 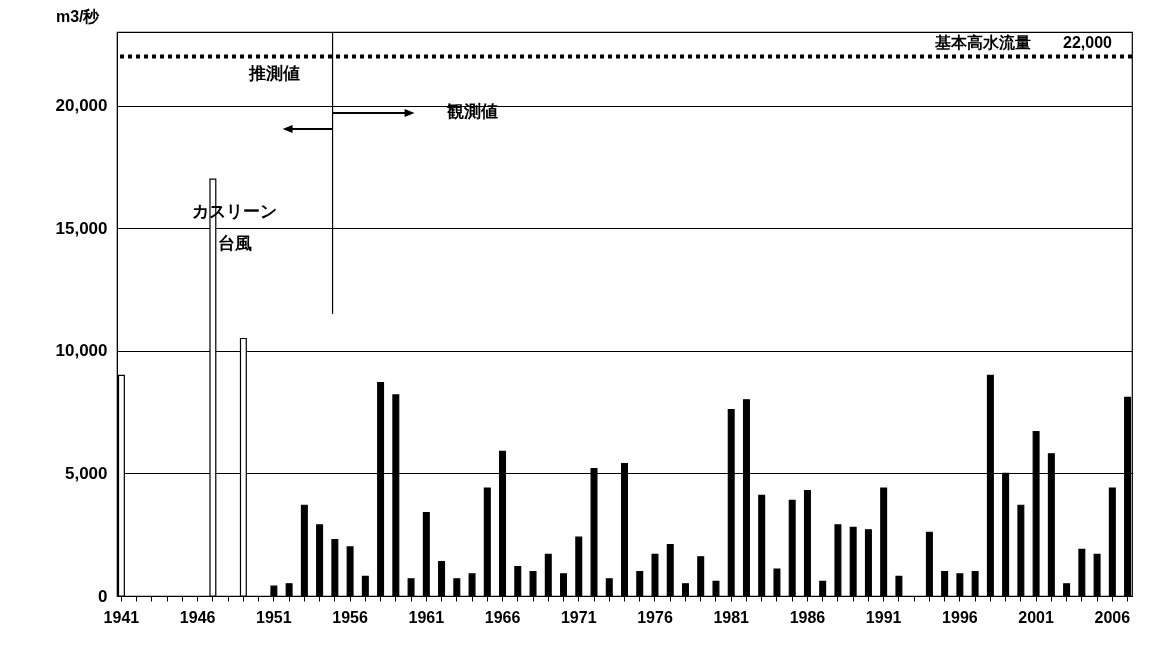 I want to click on ref-line-label: 基本高水流量 22,000, so click(x=1023, y=41).